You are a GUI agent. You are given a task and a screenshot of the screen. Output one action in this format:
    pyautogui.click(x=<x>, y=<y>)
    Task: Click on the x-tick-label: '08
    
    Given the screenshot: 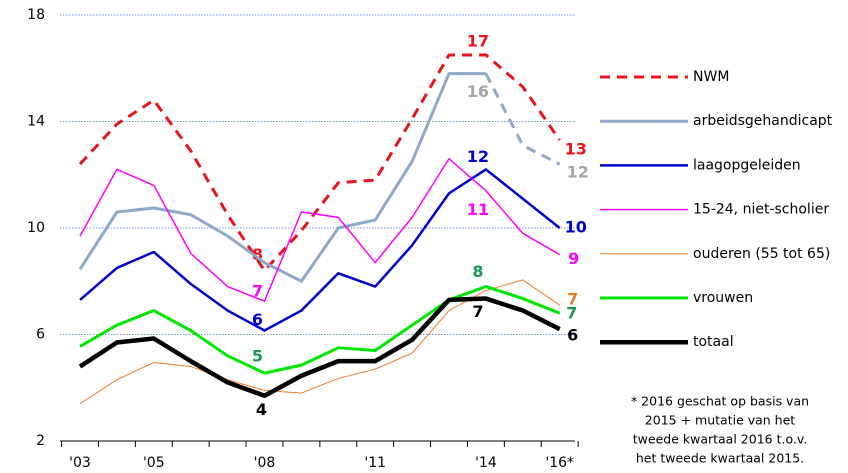 What is the action you would take?
    pyautogui.click(x=265, y=463)
    